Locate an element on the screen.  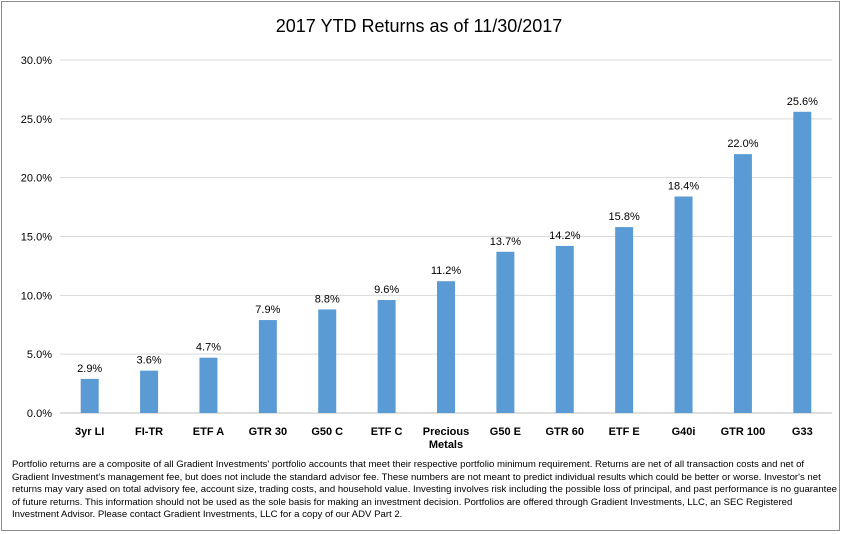
x-tick-label: ETF E is located at coordinates (624, 432).